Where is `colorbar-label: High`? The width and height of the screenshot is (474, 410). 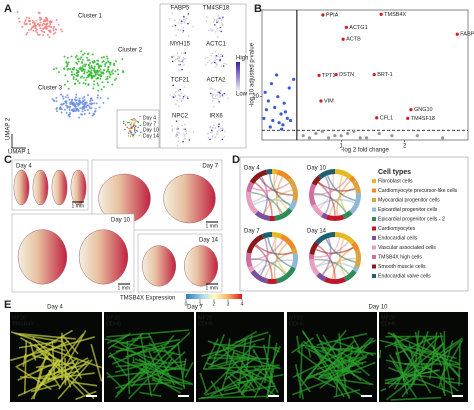 colorbar-label: High is located at coordinates (242, 59).